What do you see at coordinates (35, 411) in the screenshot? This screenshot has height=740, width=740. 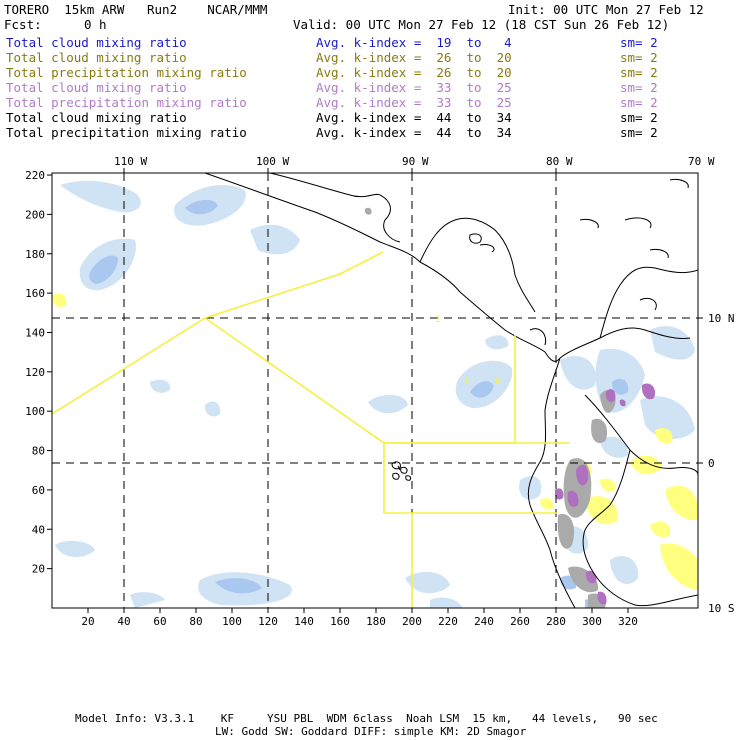 I see `y-tick-label: 100` at bounding box center [35, 411].